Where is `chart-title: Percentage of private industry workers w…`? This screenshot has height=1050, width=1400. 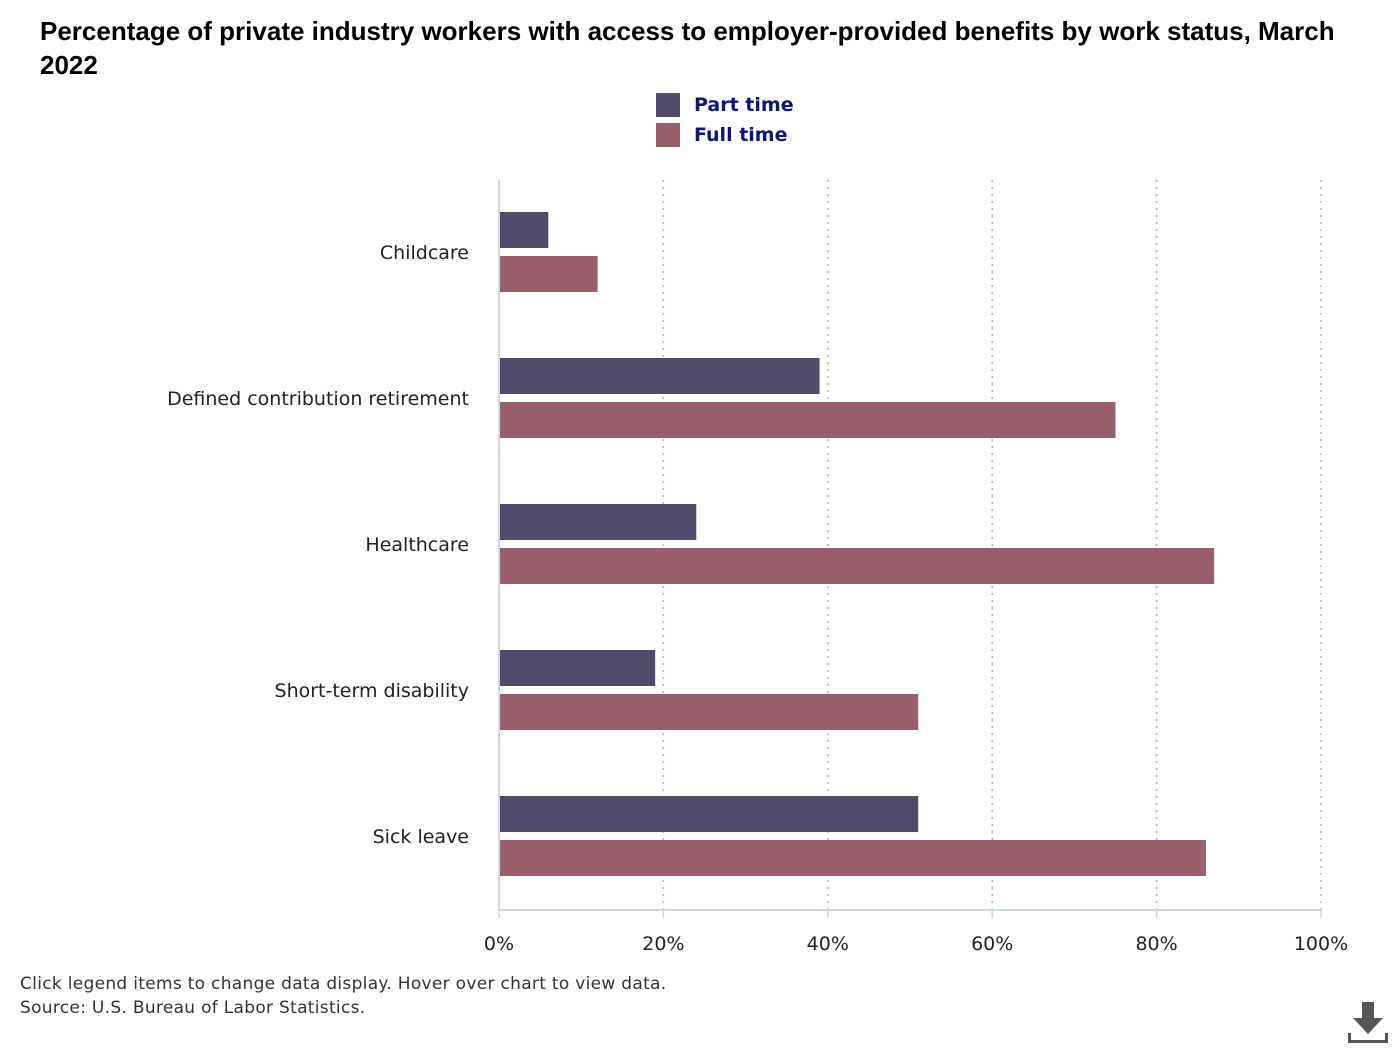
chart-title: Percentage of private industry workers w… is located at coordinates (687, 48).